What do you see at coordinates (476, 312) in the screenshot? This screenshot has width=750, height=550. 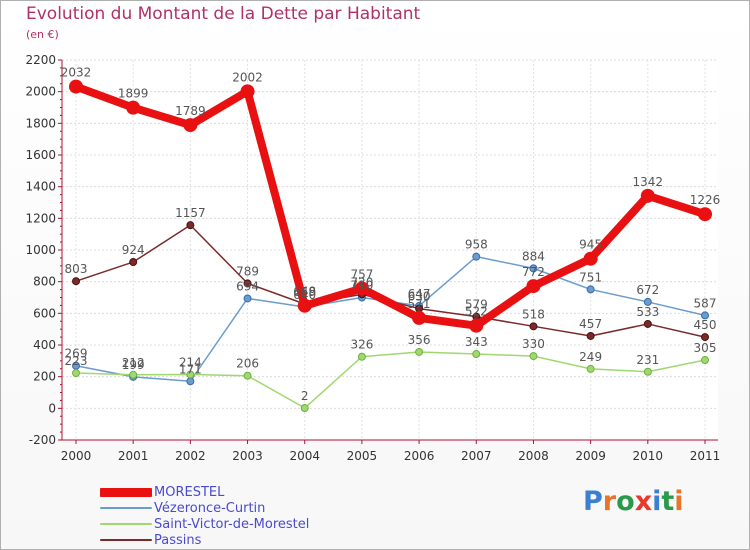 I see `data-label: 522` at bounding box center [476, 312].